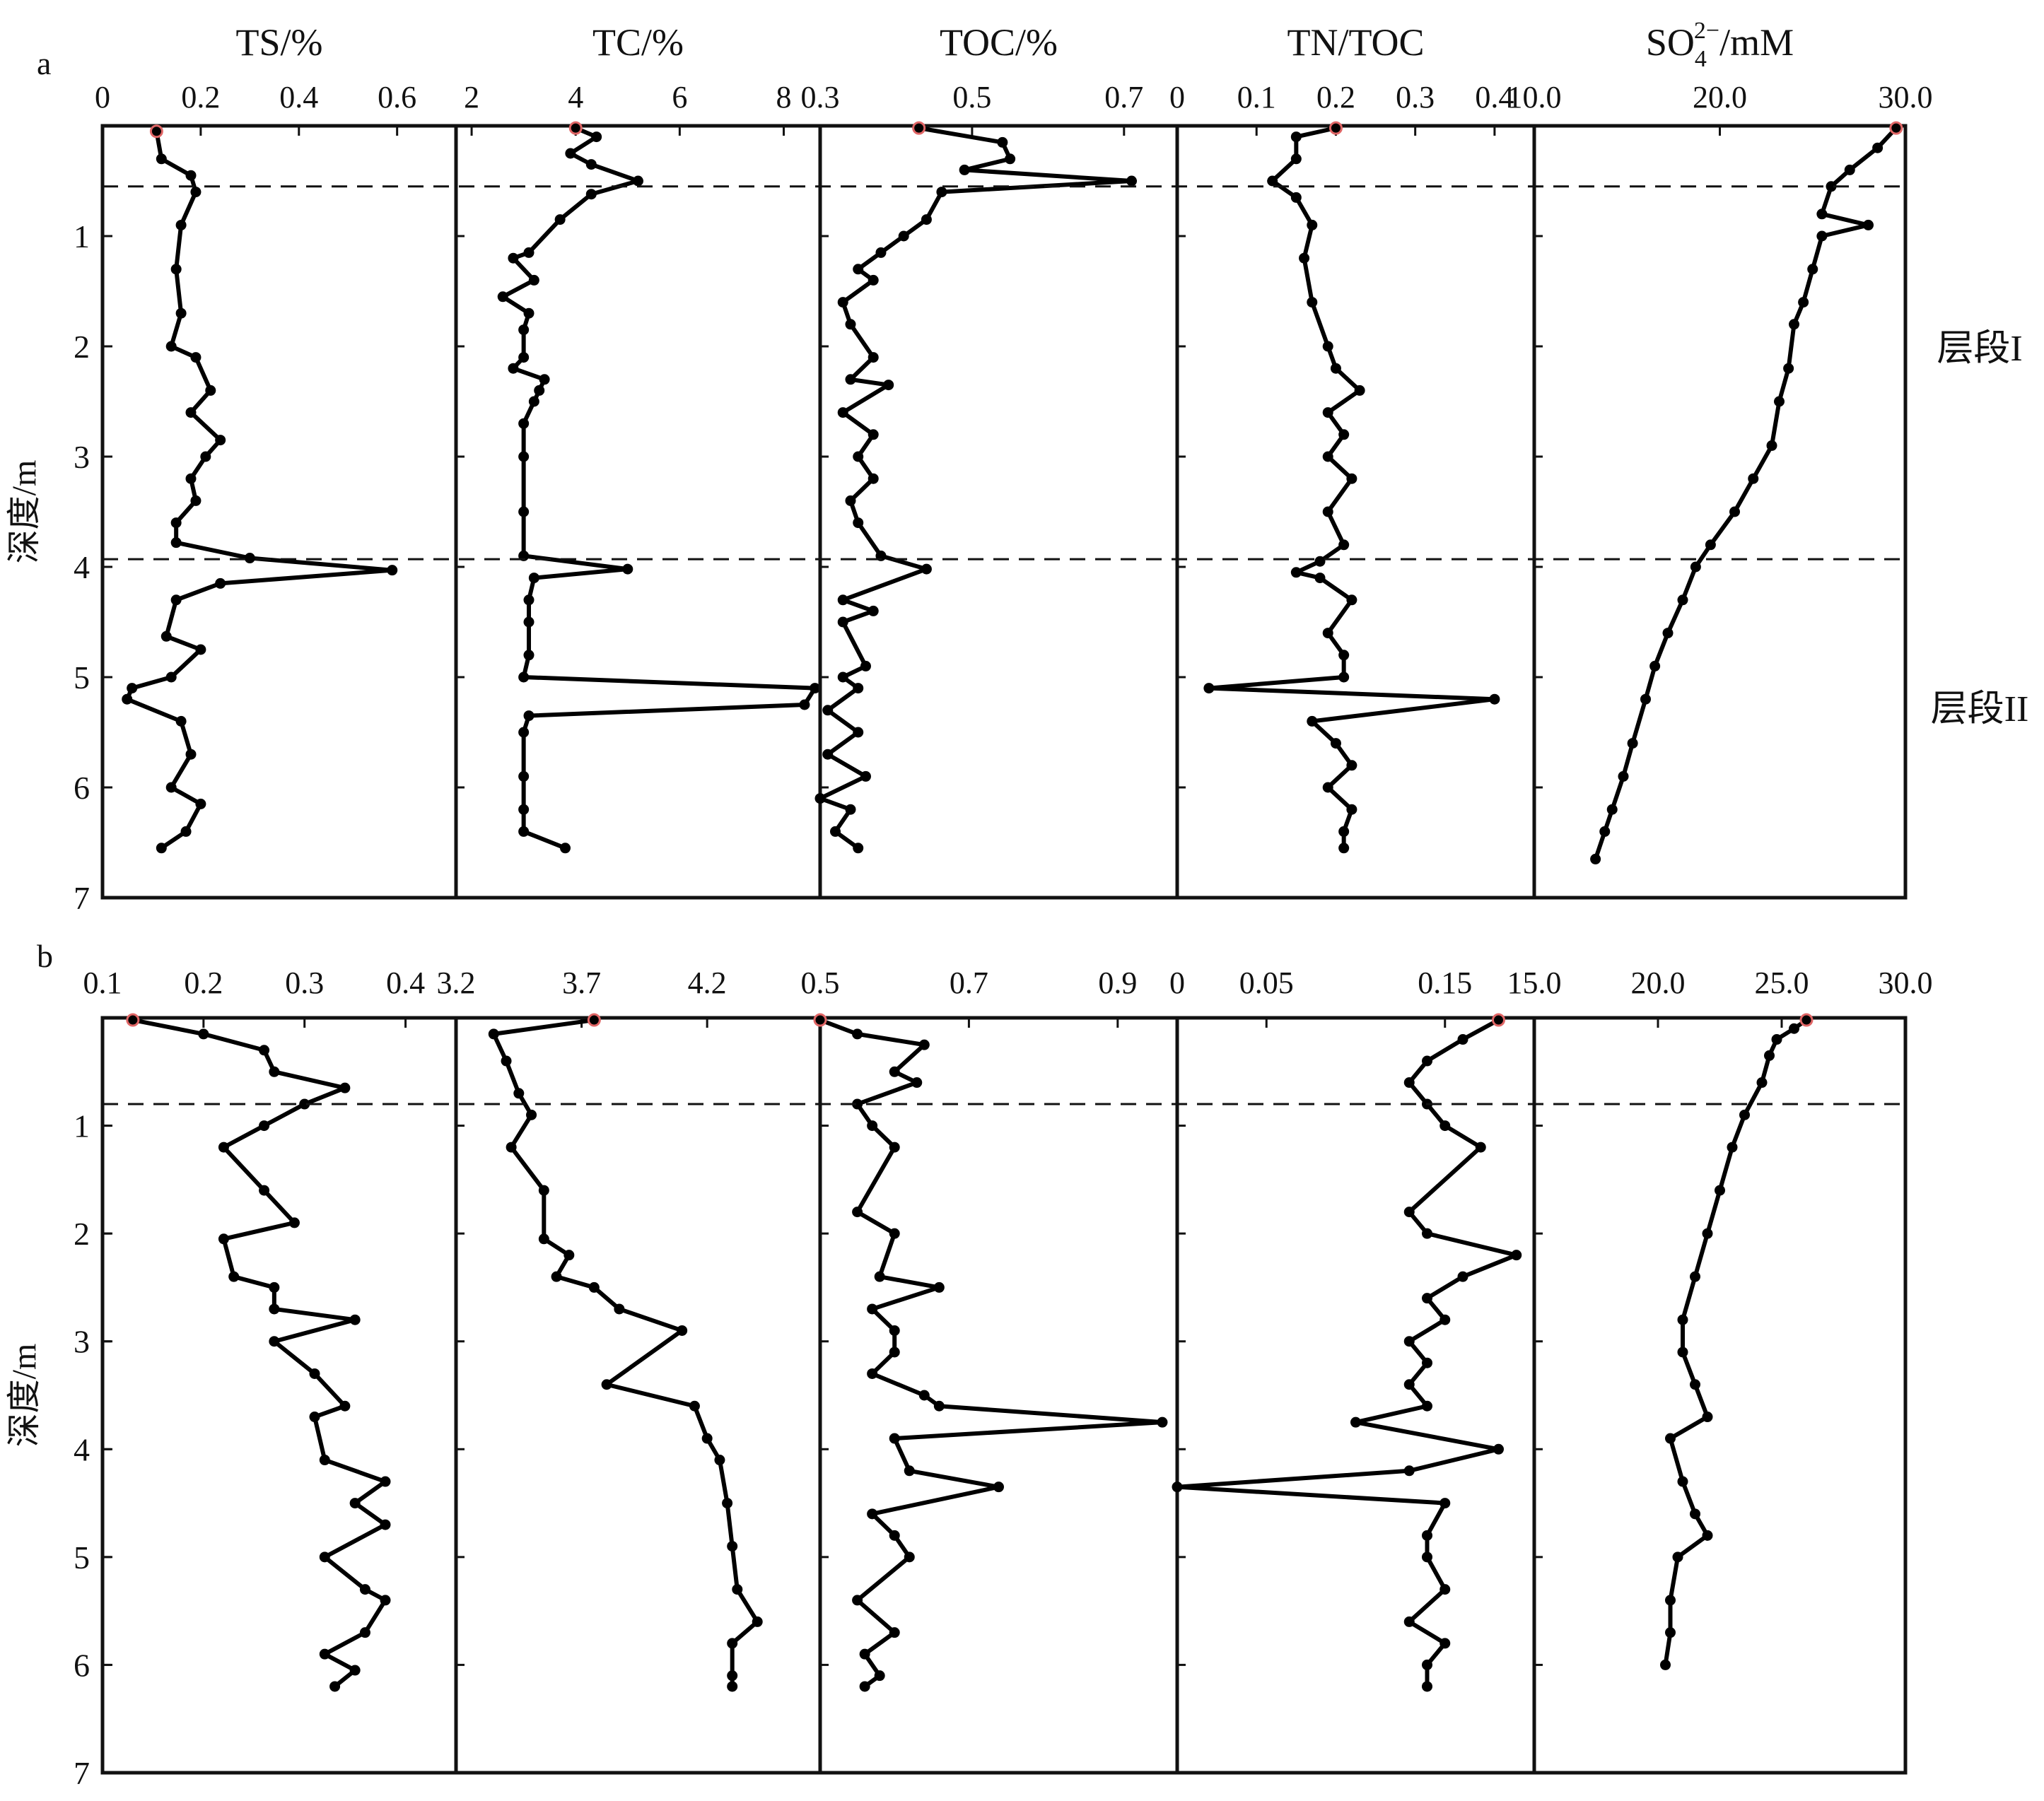  What do you see at coordinates (575, 98) in the screenshot?
I see `x-tick-label: 4` at bounding box center [575, 98].